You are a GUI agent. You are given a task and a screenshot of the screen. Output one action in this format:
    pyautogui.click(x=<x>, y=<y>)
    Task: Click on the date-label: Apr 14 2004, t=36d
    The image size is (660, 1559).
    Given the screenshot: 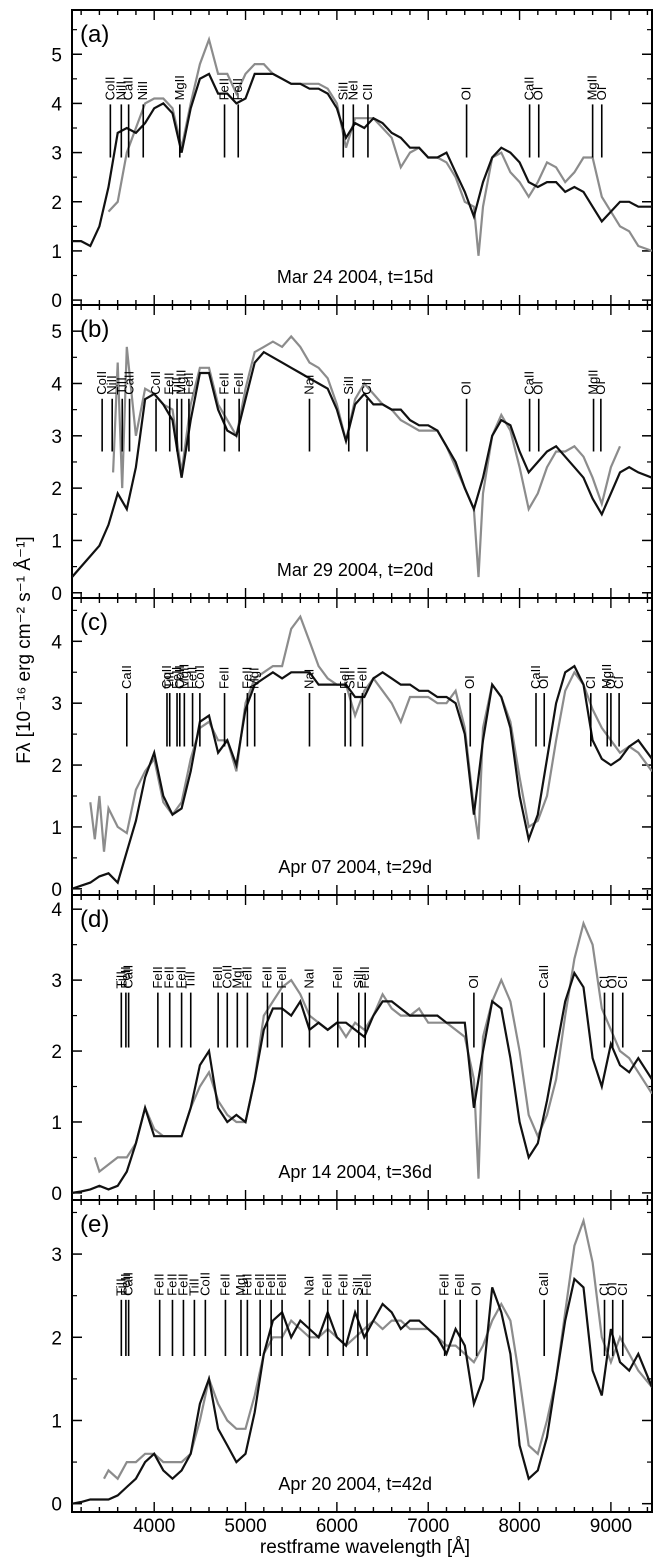 What is the action you would take?
    pyautogui.click(x=355, y=1172)
    